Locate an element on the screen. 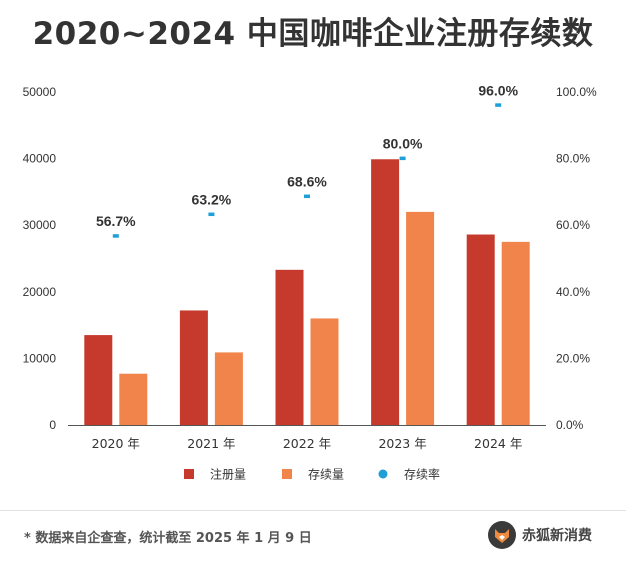 The height and width of the screenshot is (566, 626). rate-data-label: 96.0% is located at coordinates (498, 90).